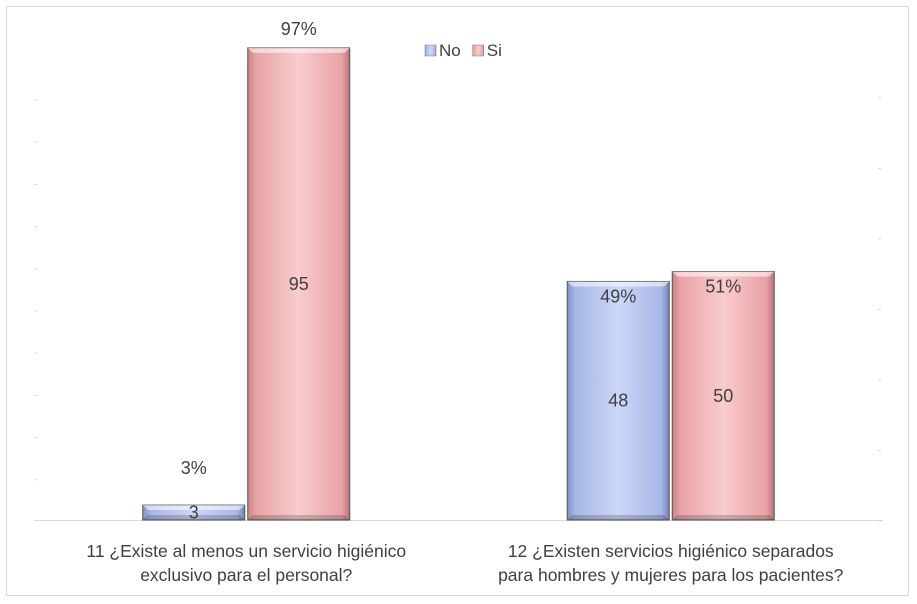 This screenshot has width=917, height=604. I want to click on legend-item-si: Si, so click(487, 50).